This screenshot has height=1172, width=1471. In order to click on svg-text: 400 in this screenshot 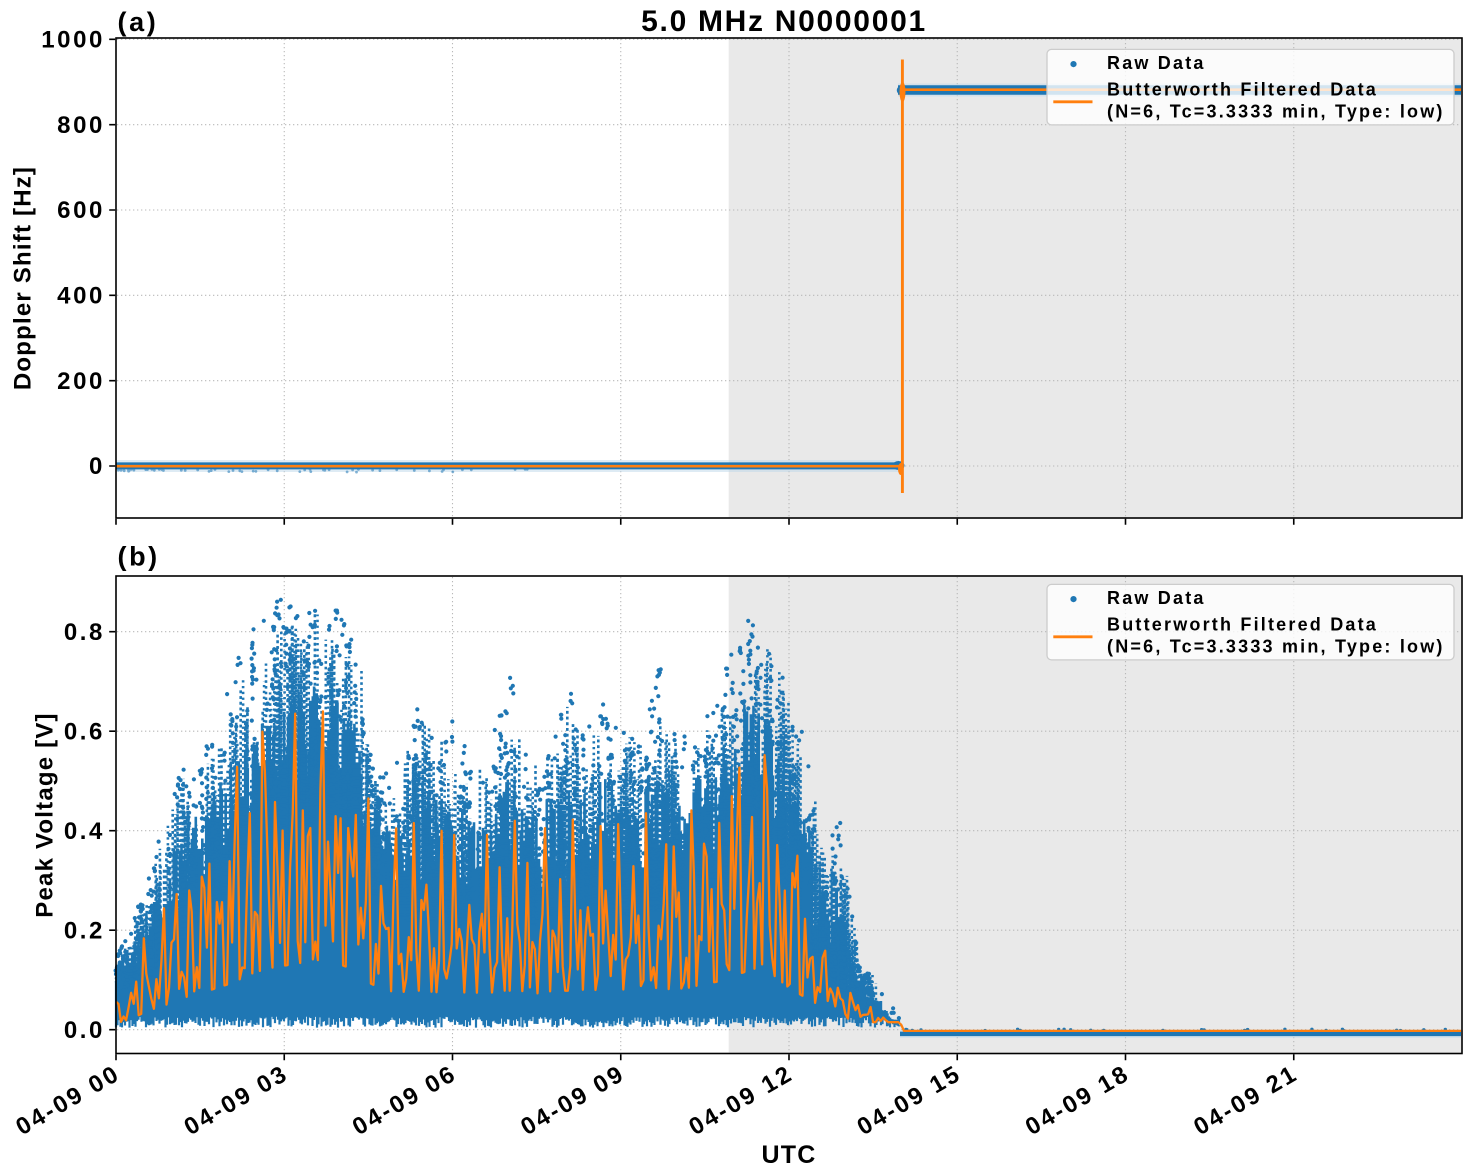, I will do `click(81, 296)`.